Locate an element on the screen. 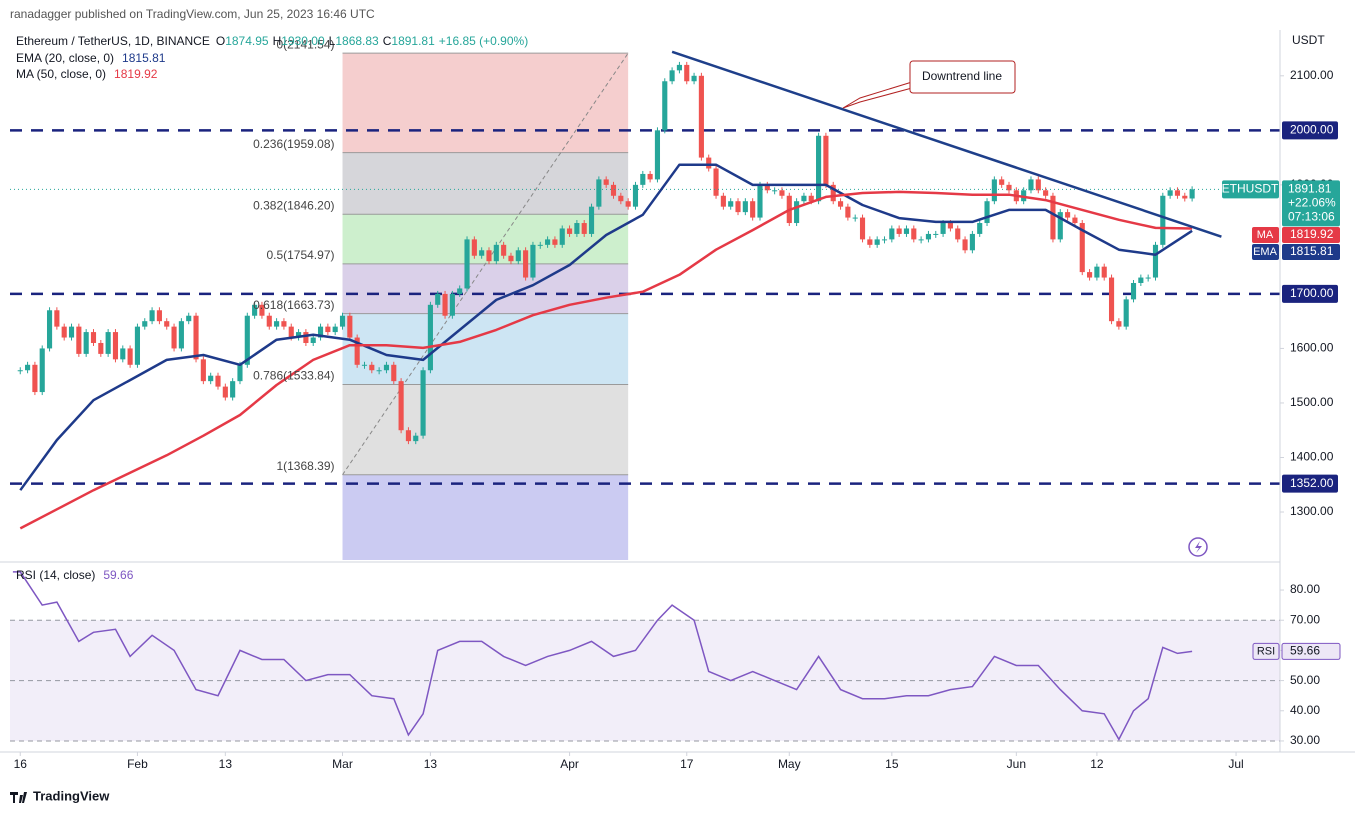 Image resolution: width=1355 pixels, height=819 pixels. rsi-title: RSI (14, close) is located at coordinates (55, 575).